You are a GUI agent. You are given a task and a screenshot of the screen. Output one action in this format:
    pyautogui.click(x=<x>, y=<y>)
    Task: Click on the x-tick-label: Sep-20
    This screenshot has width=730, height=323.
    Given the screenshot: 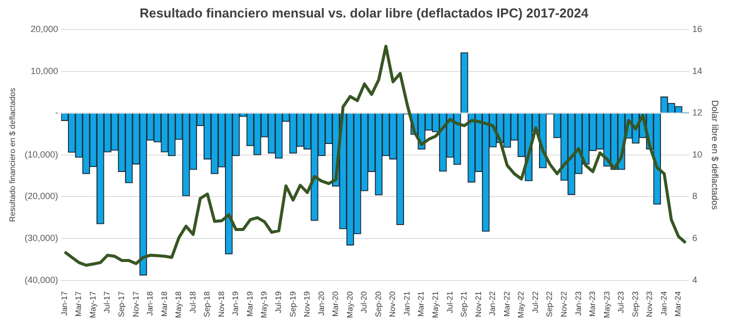 What is the action you would take?
    pyautogui.click(x=378, y=304)
    